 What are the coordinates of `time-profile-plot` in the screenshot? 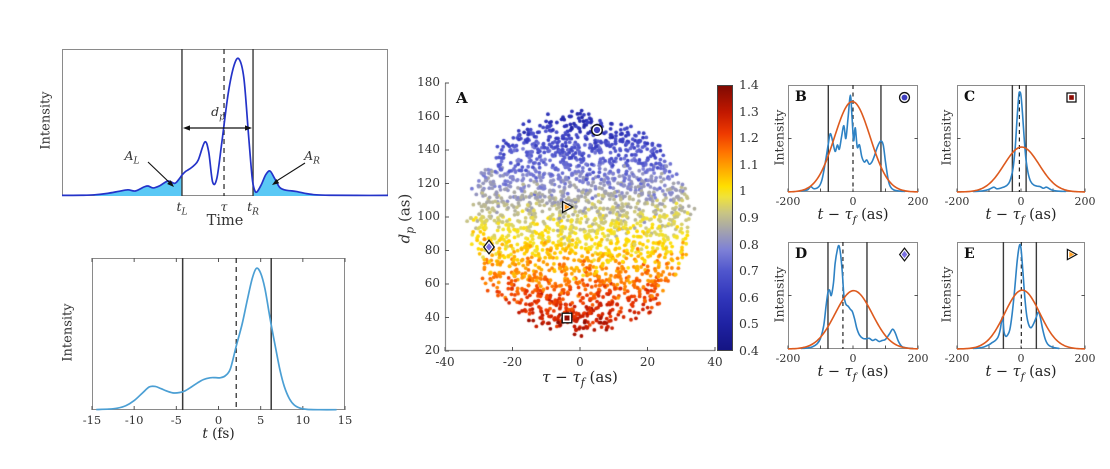 It's located at (218, 334).